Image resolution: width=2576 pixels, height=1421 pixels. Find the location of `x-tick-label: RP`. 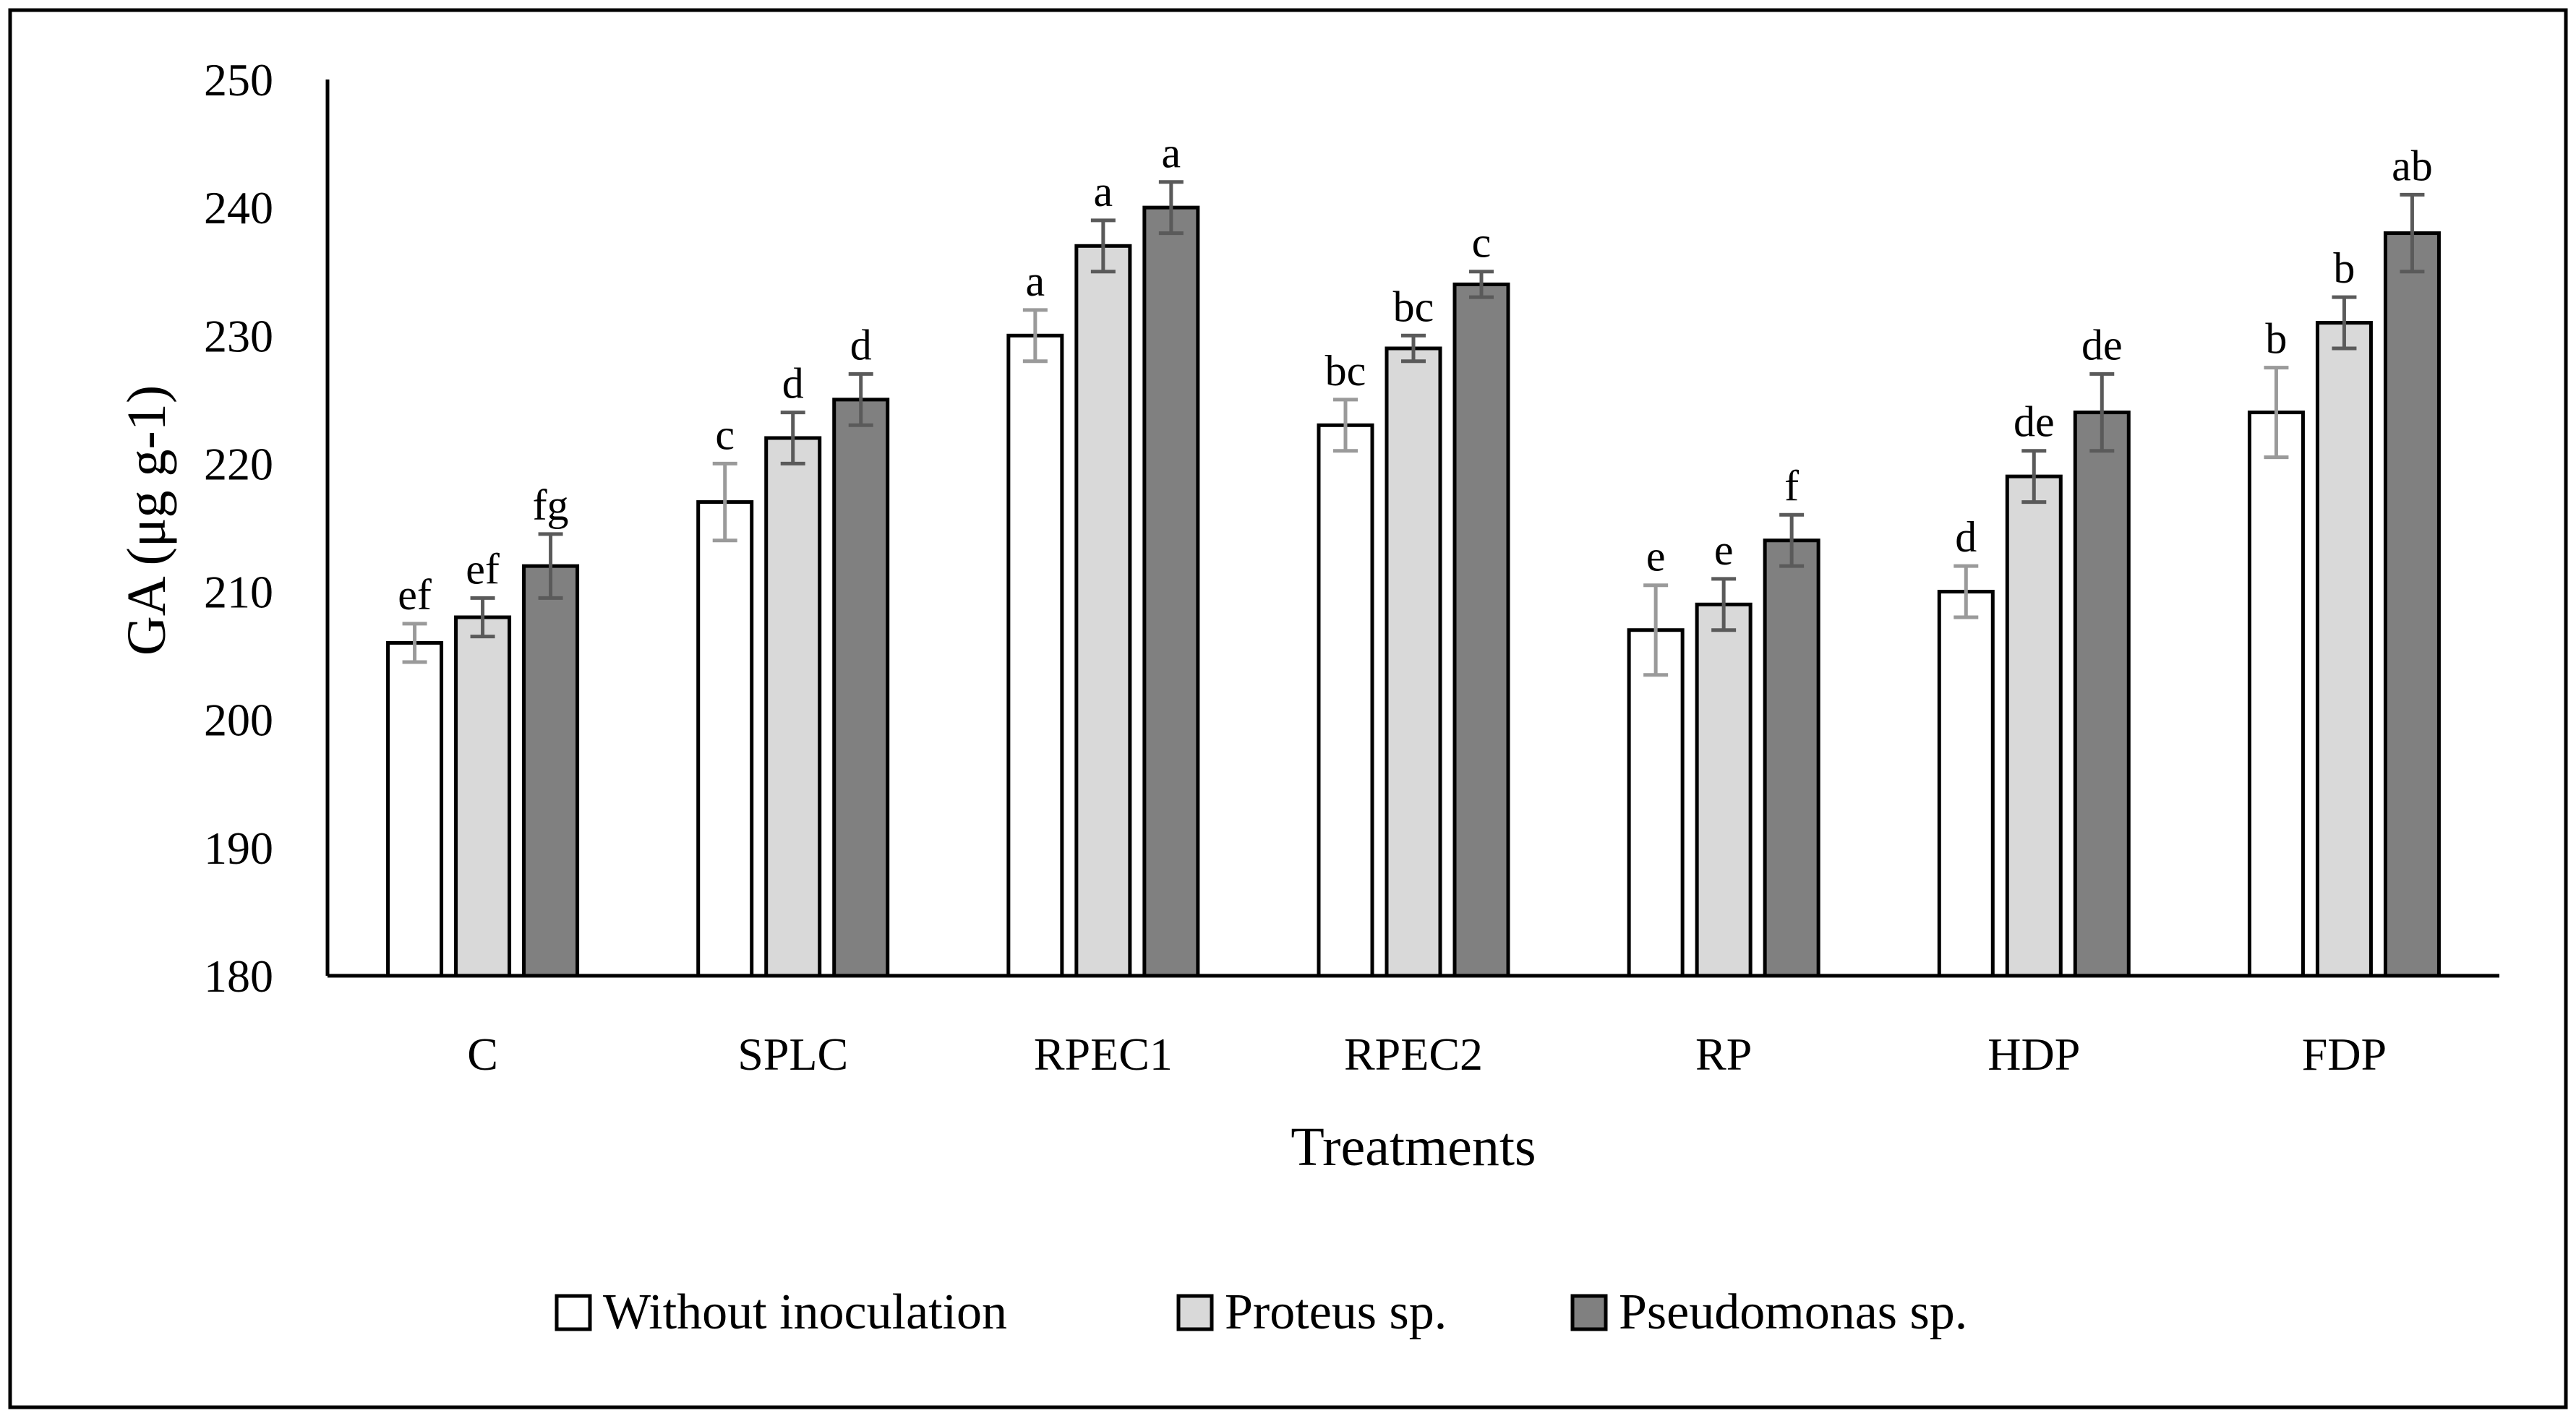

x-tick-label: RP is located at coordinates (1724, 1054).